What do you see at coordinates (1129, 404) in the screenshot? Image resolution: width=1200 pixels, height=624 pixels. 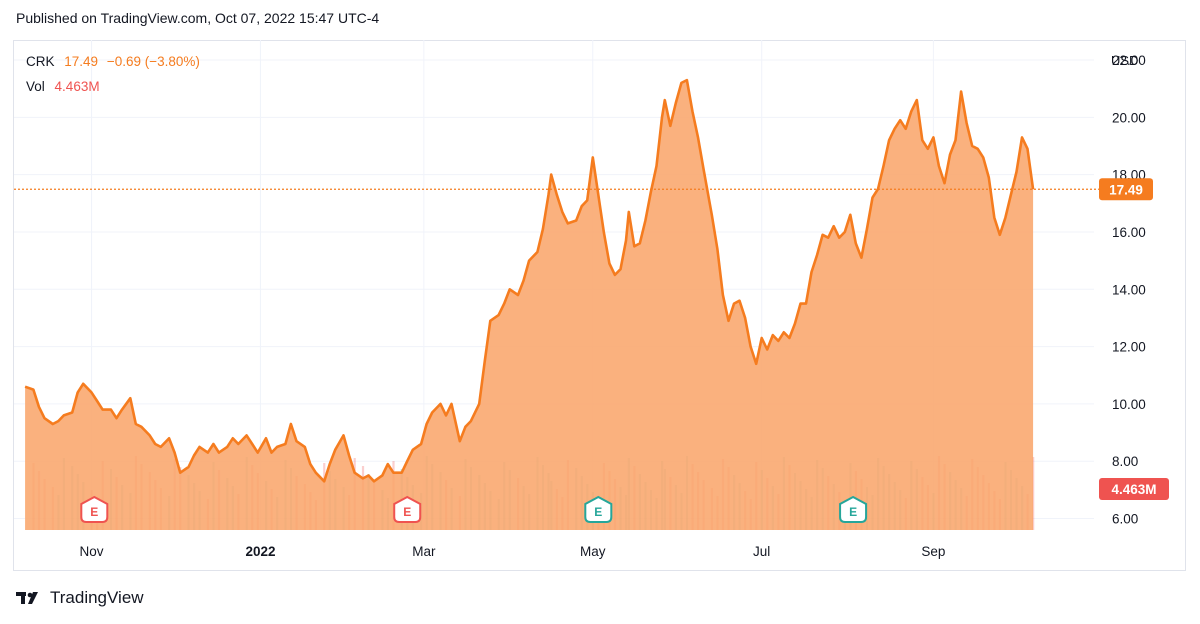 I see `y-tick-label: 10.00` at bounding box center [1129, 404].